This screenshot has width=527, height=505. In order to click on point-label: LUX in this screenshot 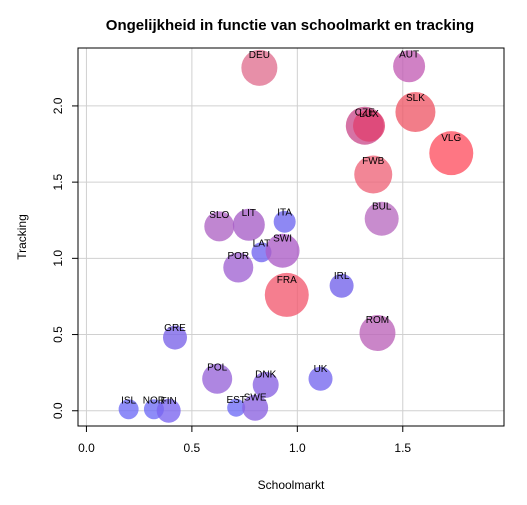, I will do `click(369, 114)`.